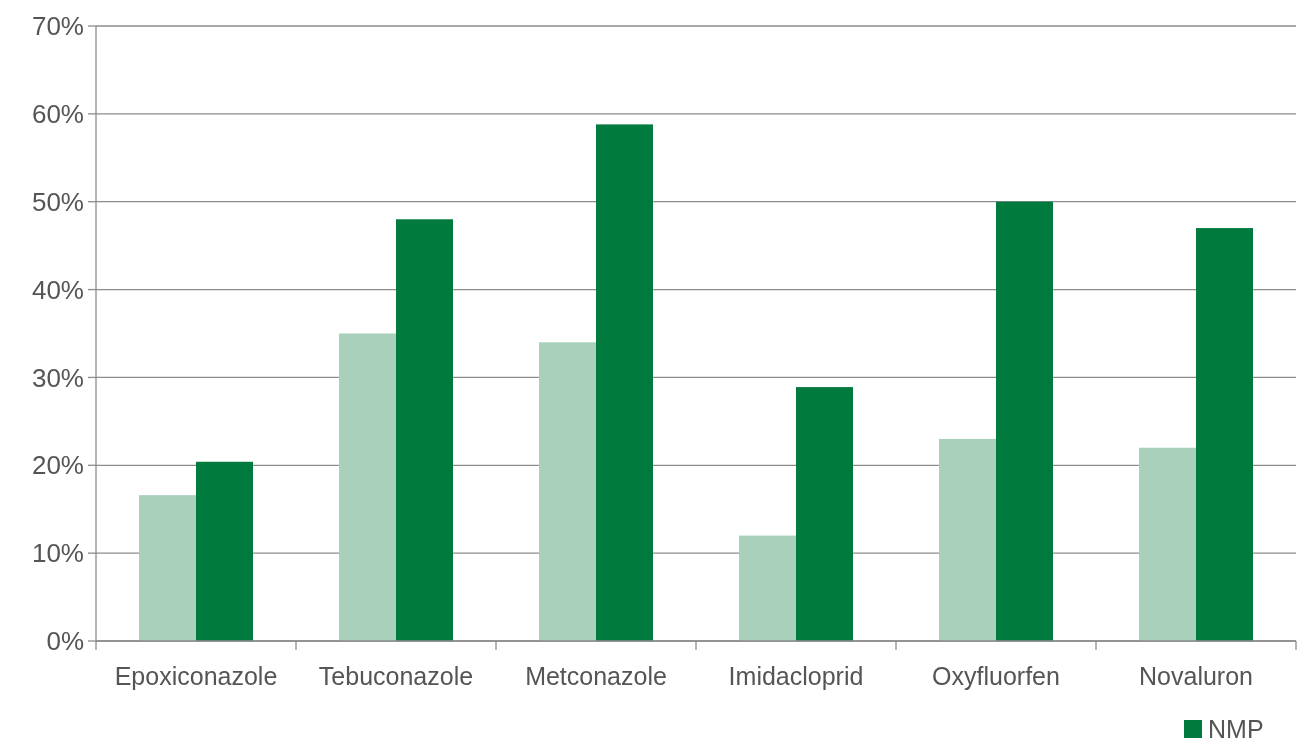  What do you see at coordinates (57, 289) in the screenshot?
I see `y-tick-label: 40%` at bounding box center [57, 289].